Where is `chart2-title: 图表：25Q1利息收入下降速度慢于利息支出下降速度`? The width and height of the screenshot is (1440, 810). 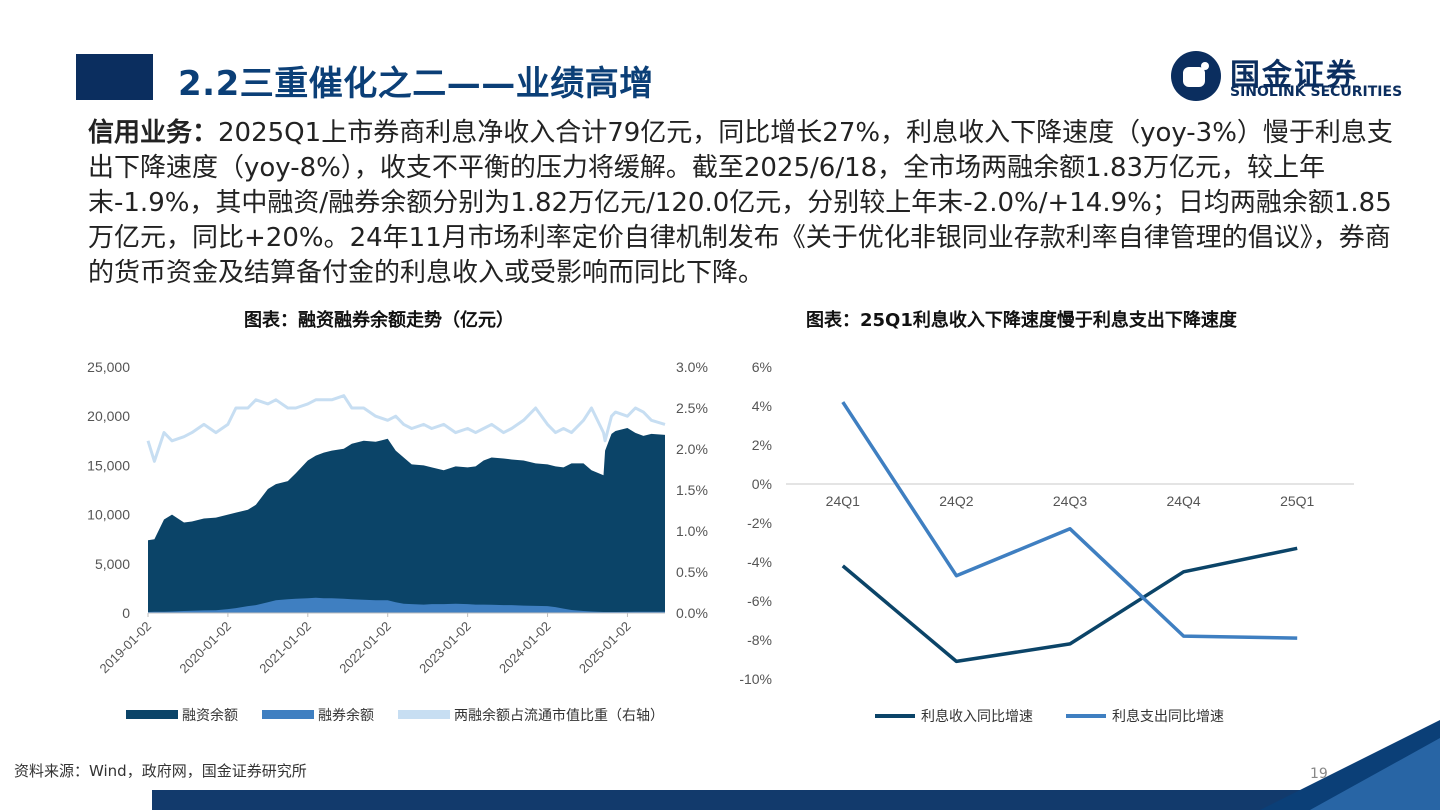 chart2-title: 图表：25Q1利息收入下降速度慢于利息支出下降速度 is located at coordinates (1021, 320).